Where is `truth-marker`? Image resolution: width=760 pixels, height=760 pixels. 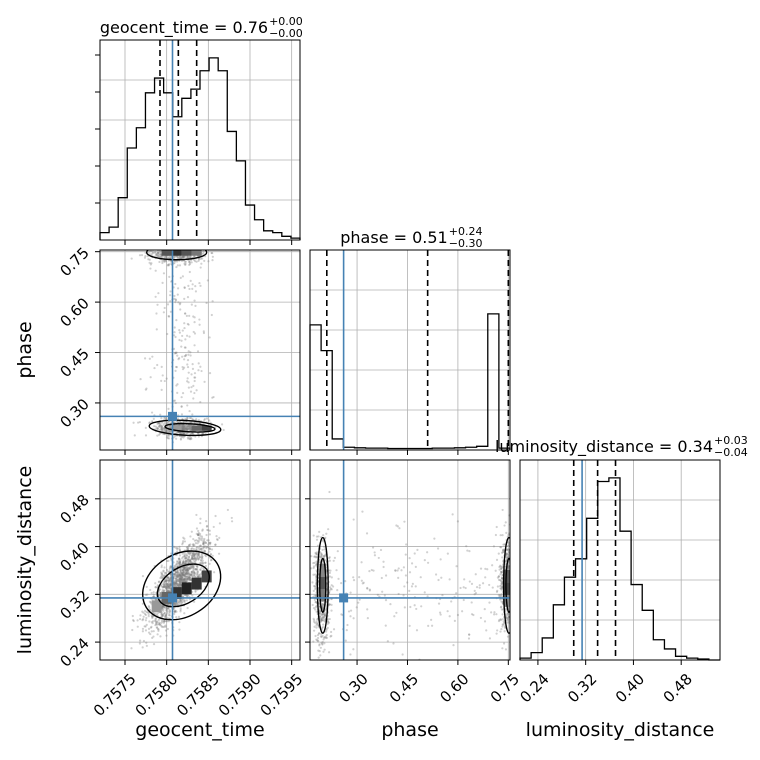
truth-marker is located at coordinates (172, 598).